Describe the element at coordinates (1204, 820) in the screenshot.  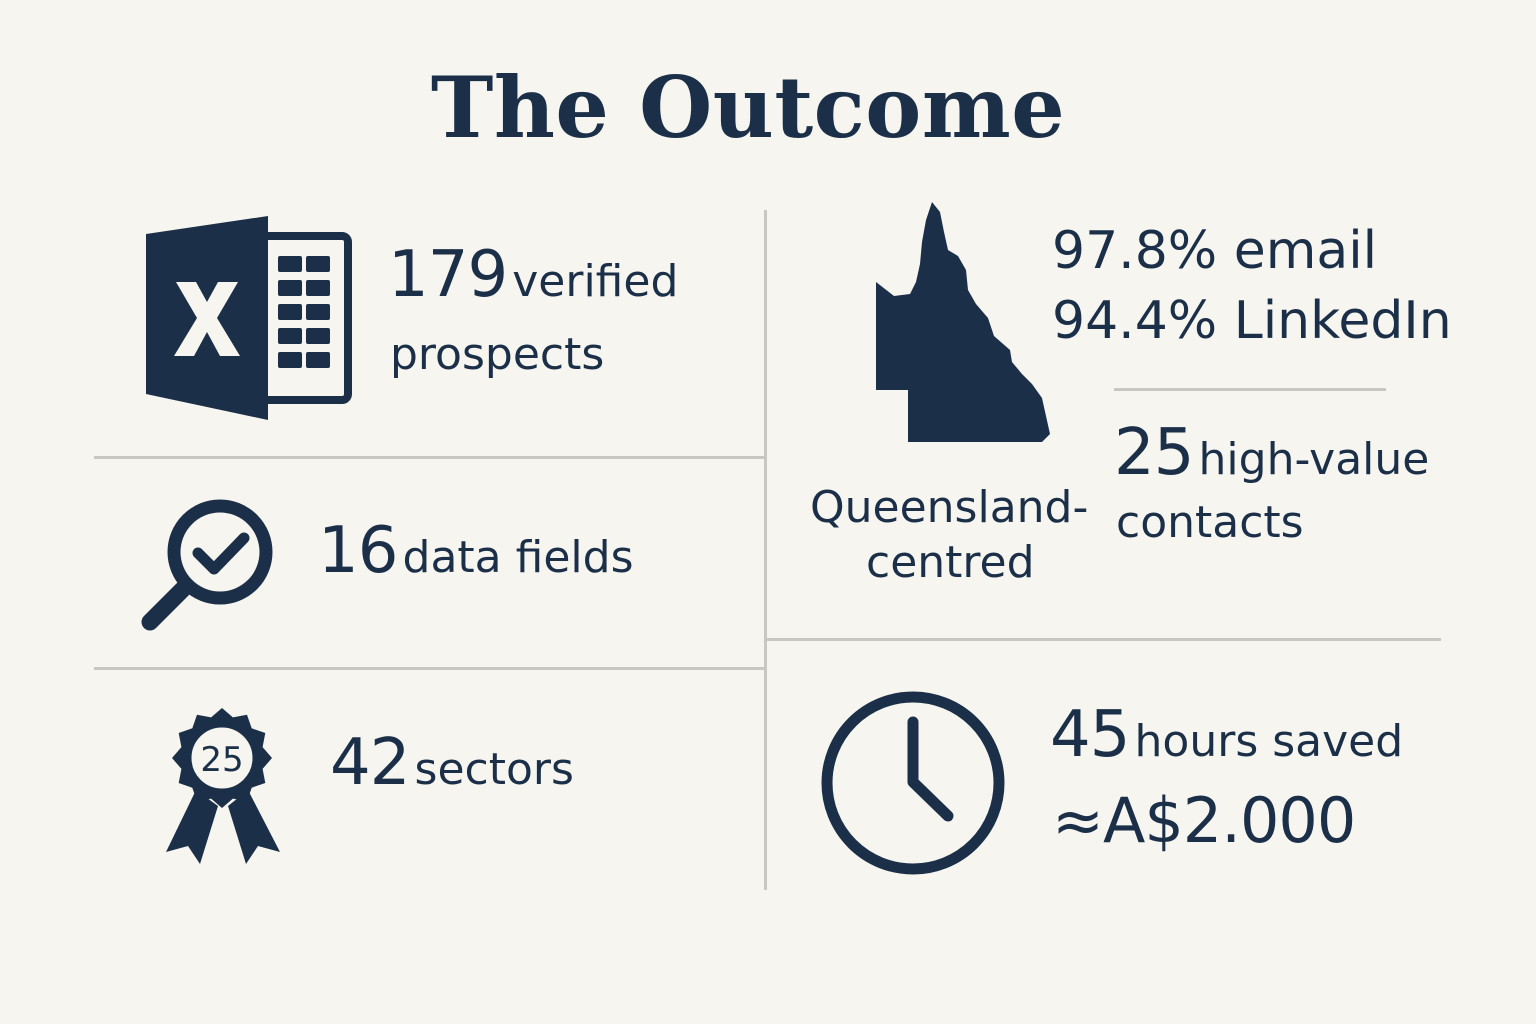
I see `money-saved: ≈A$2.000` at that location.